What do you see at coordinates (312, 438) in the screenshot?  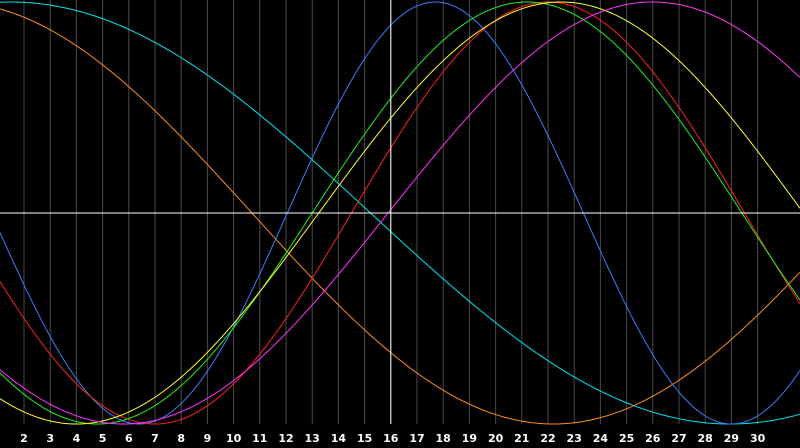 I see `x-tick-label-13: 13` at bounding box center [312, 438].